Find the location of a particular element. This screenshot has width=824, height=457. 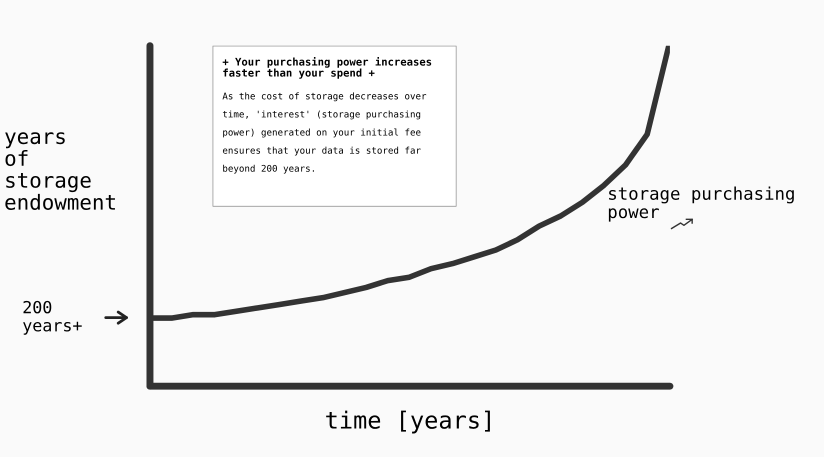

annotation: As the cost of storage decreases over time, 'interest' (storage purchasing power) generated on your initial fee ensures that your data is stored far beyond 200 years. is located at coordinates (324, 133).